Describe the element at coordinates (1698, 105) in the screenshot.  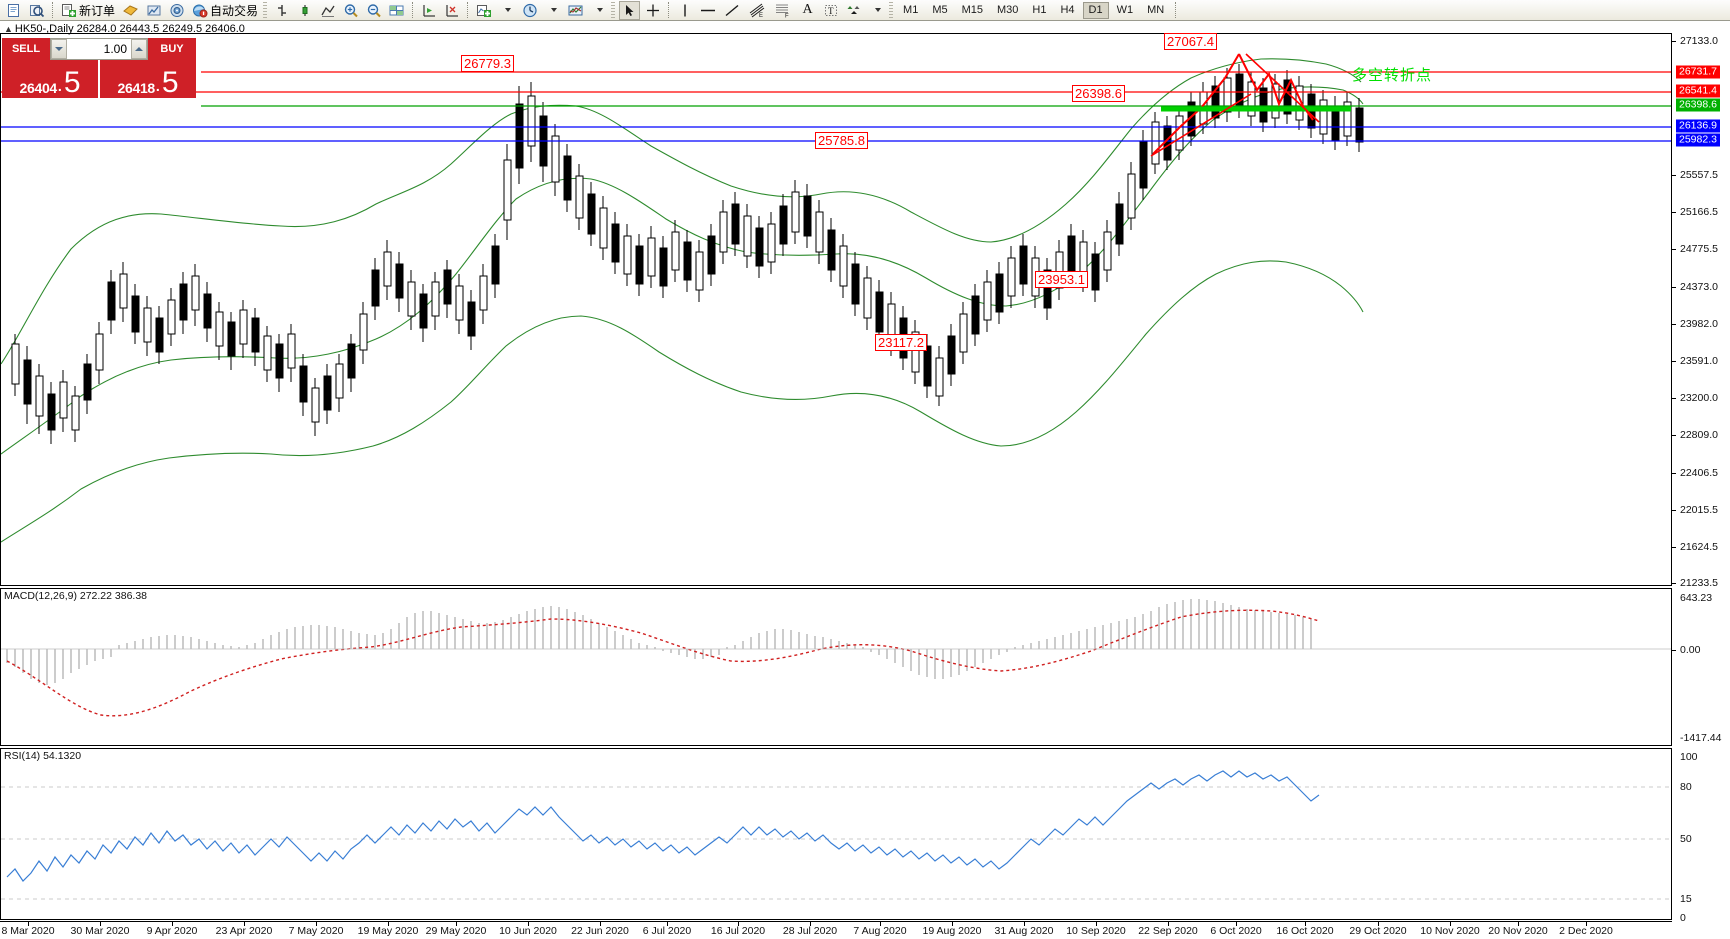
I see `price-label-26398: 26398.6` at that location.